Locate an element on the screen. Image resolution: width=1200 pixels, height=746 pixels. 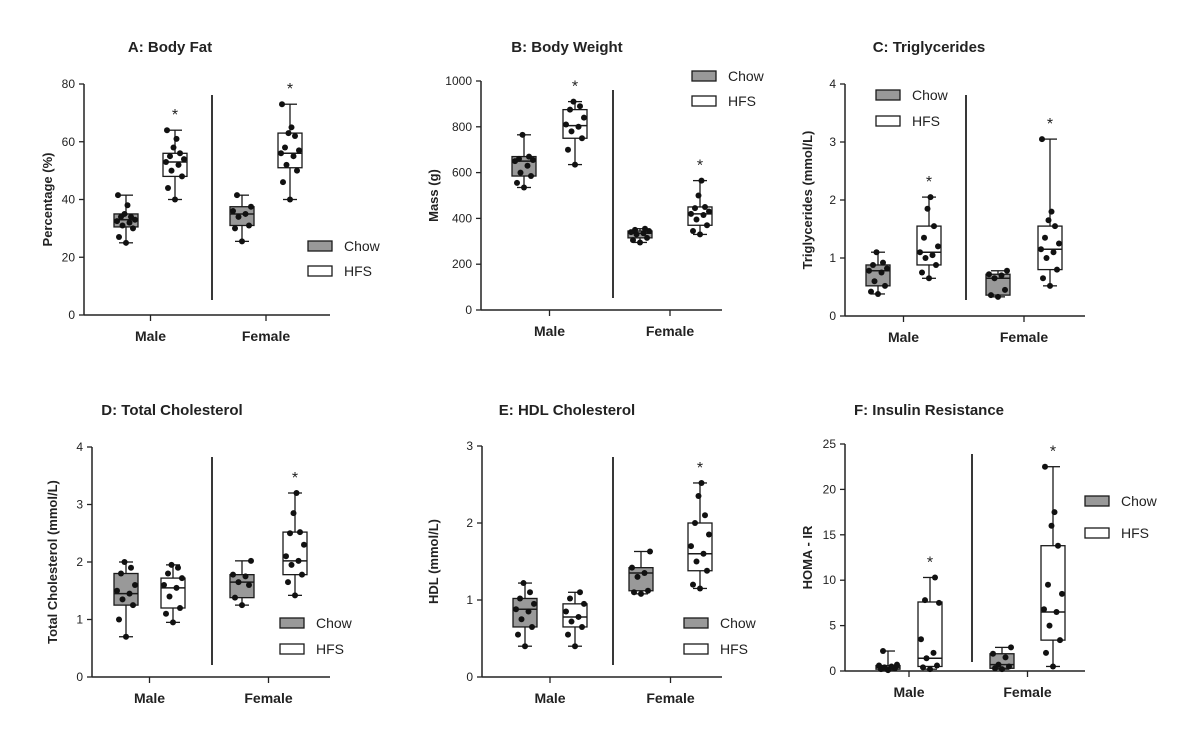
box-hfs-male is located at coordinates (575, 619).